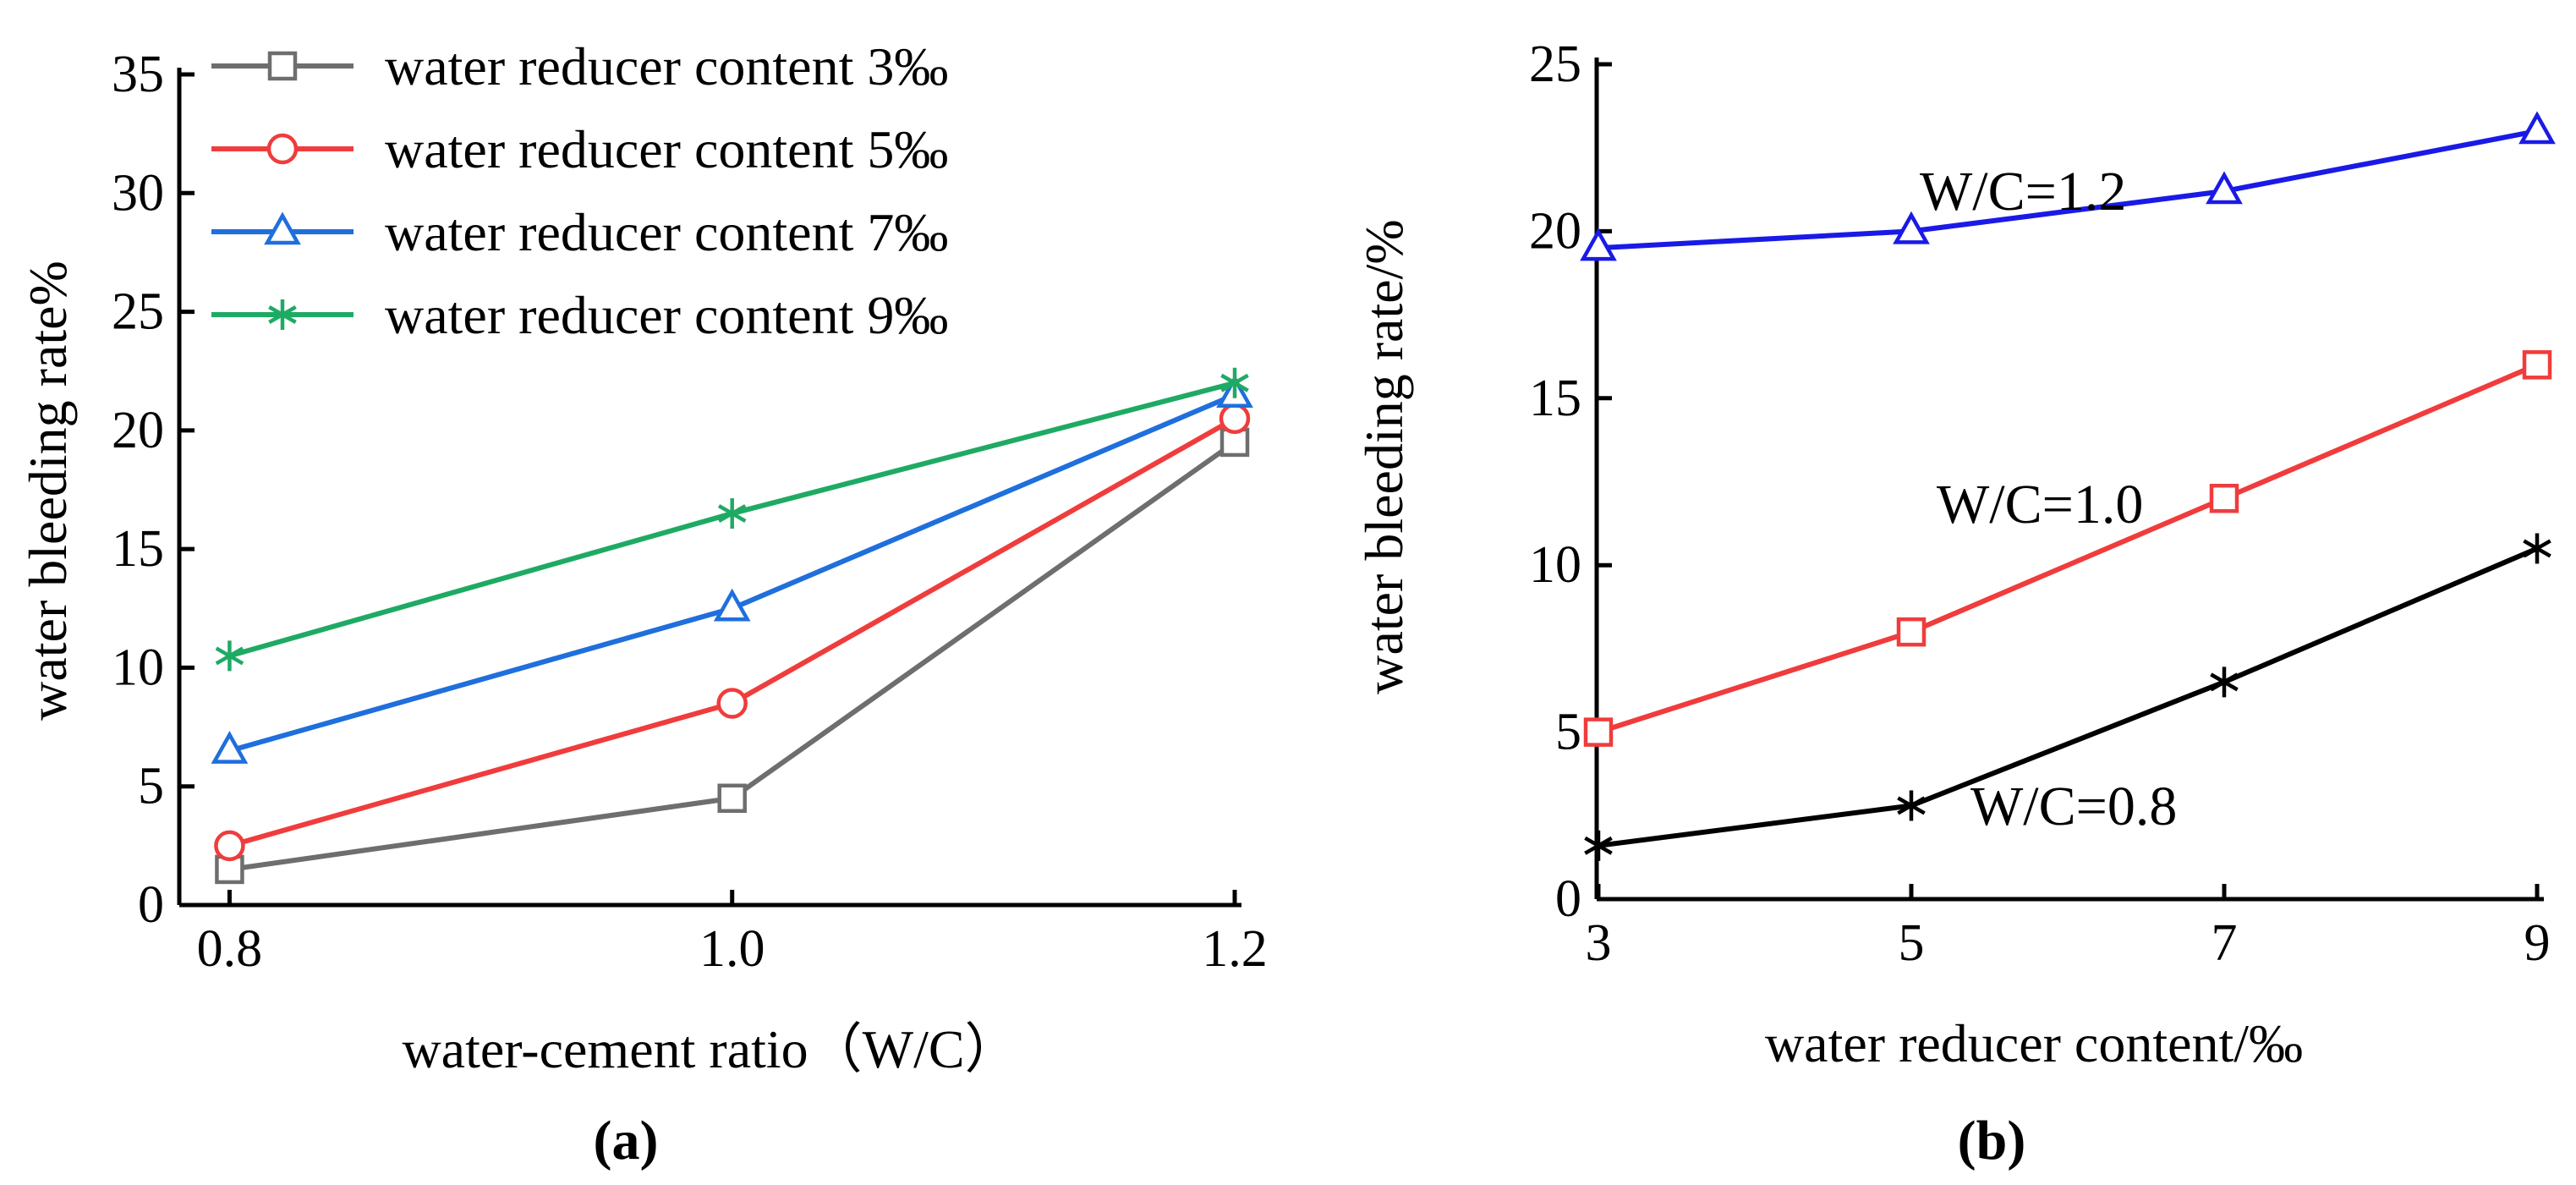 The width and height of the screenshot is (2576, 1185). Describe the element at coordinates (626, 1140) in the screenshot. I see `panel-a-label: (a)` at that location.